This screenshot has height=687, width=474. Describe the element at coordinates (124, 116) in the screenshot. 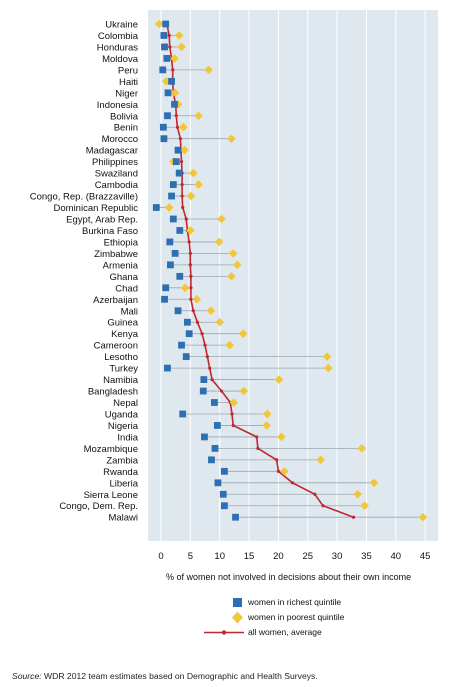

I see `y-tick-label: Bolivia` at that location.